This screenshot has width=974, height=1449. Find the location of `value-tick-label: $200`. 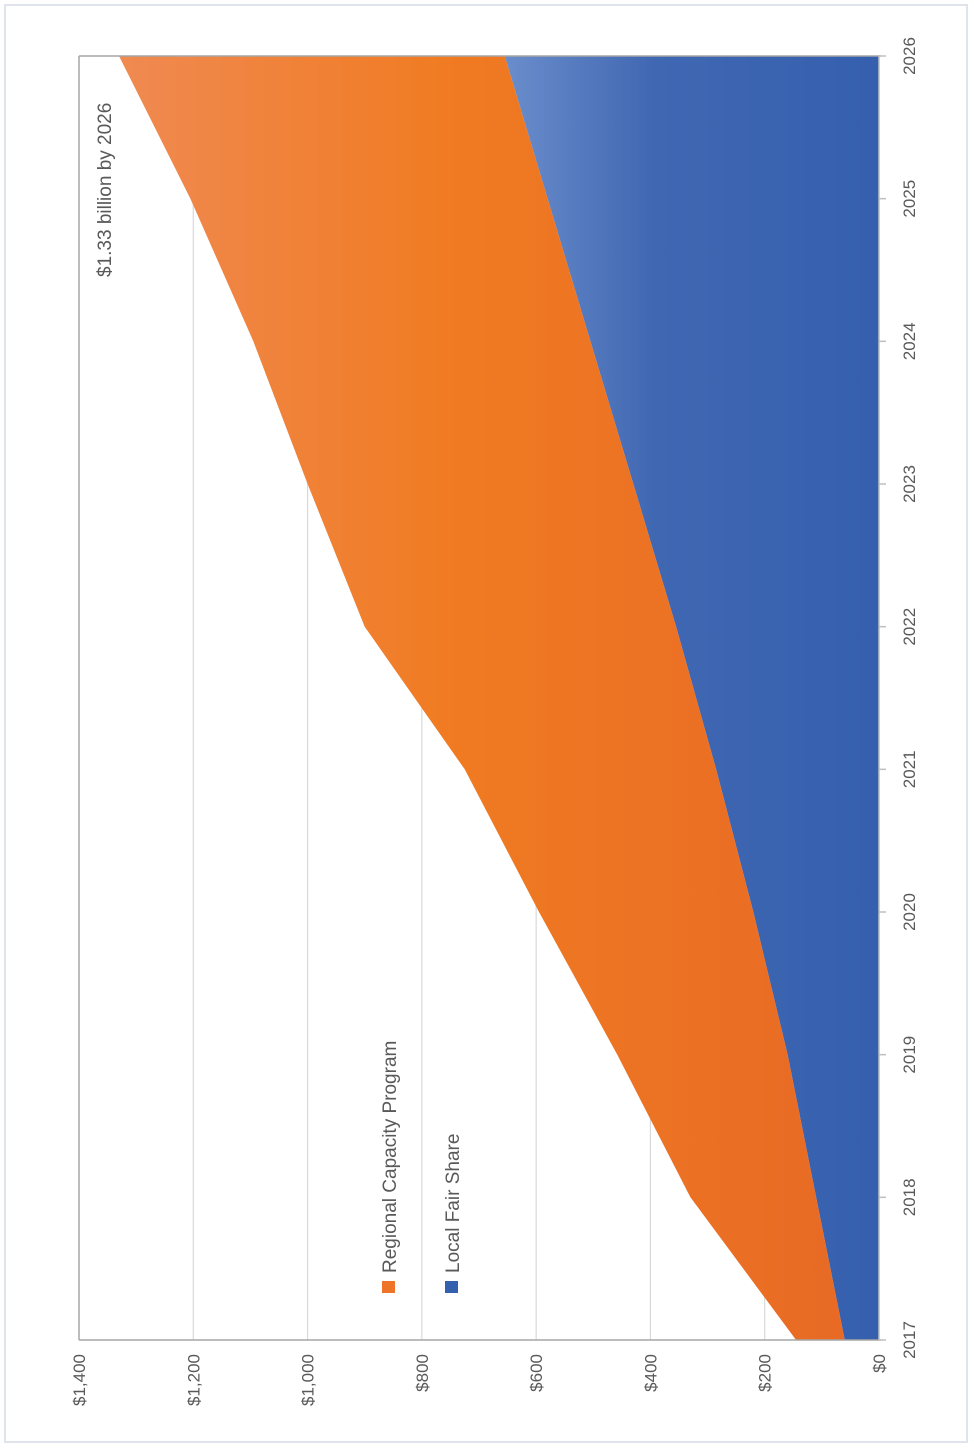

value-tick-label: $200 is located at coordinates (765, 1373).